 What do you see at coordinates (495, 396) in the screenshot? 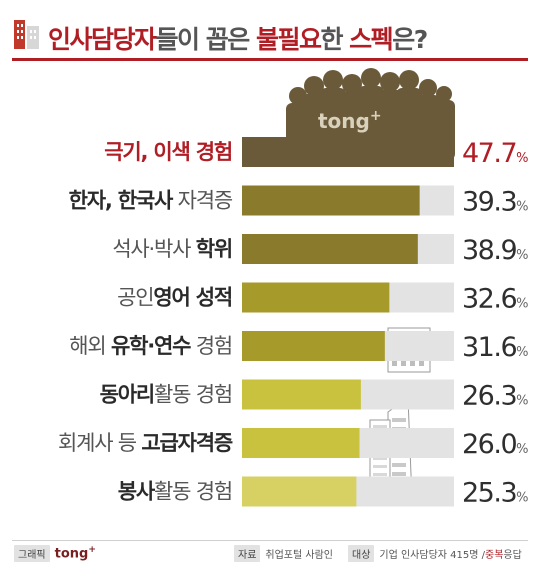
I see `value-label-5: 26.3%` at bounding box center [495, 396].